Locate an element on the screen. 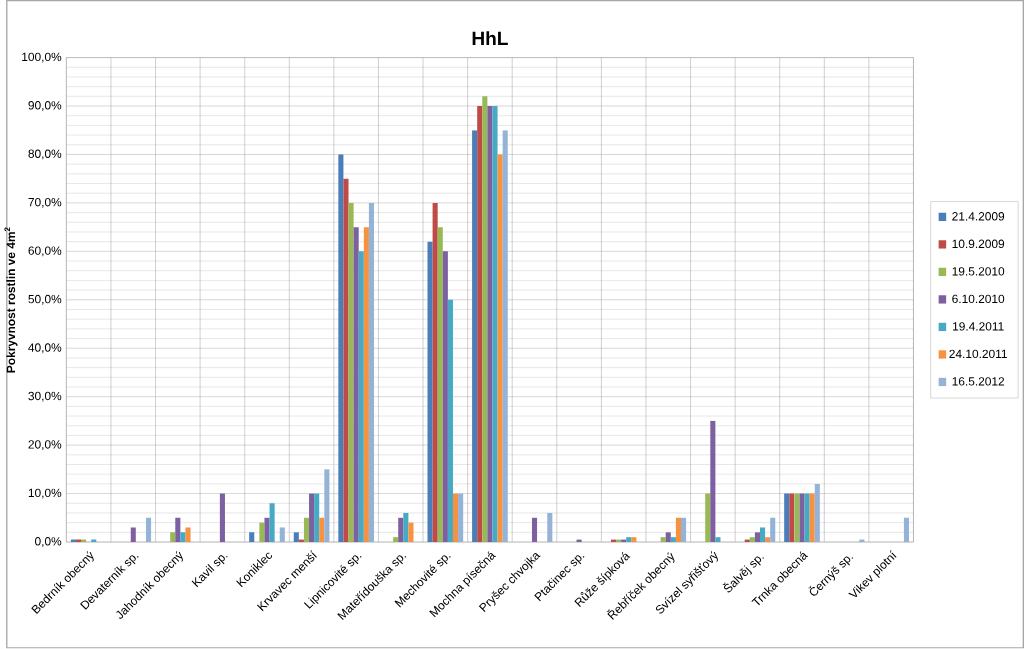 This screenshot has width=1024, height=649. y-tick-label: 0,0% is located at coordinates (48, 542).